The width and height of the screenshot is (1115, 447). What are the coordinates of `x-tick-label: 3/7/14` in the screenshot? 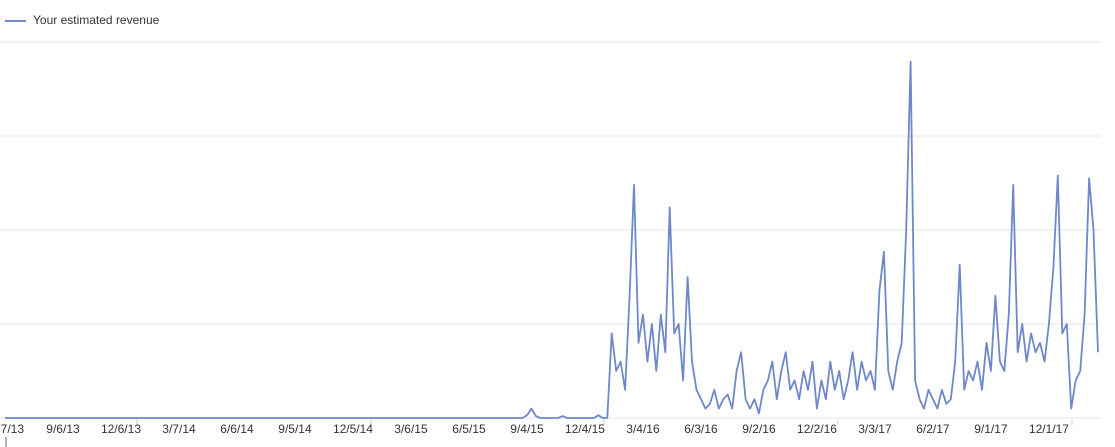 It's located at (179, 429).